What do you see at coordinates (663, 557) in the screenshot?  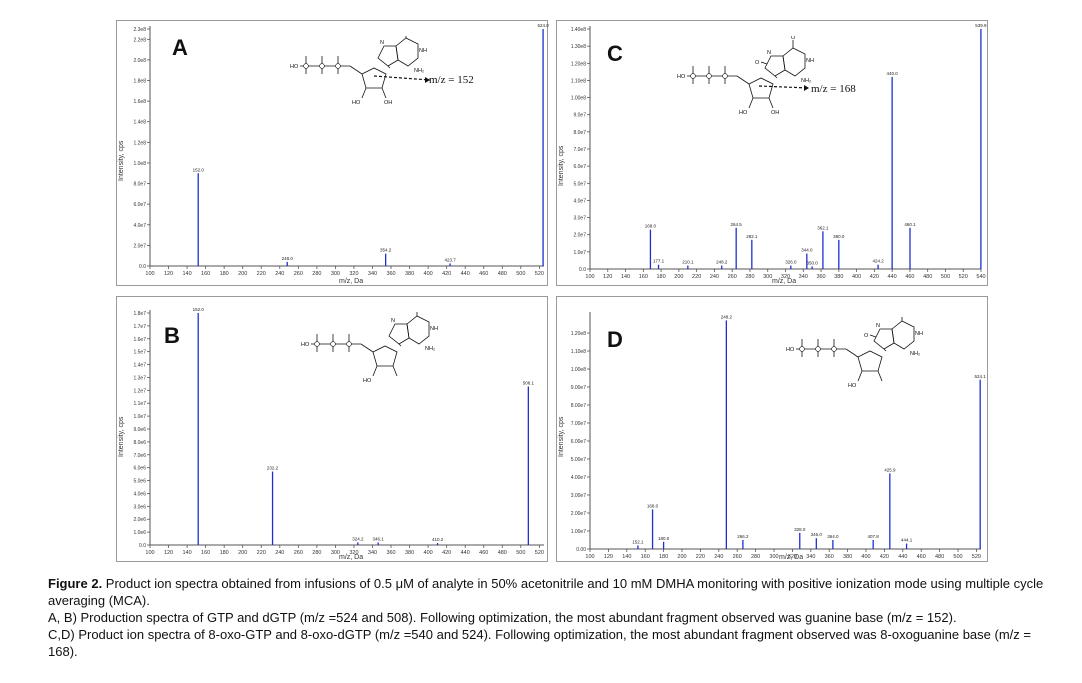 I see `x-tick-label-d: 180` at bounding box center [663, 557].